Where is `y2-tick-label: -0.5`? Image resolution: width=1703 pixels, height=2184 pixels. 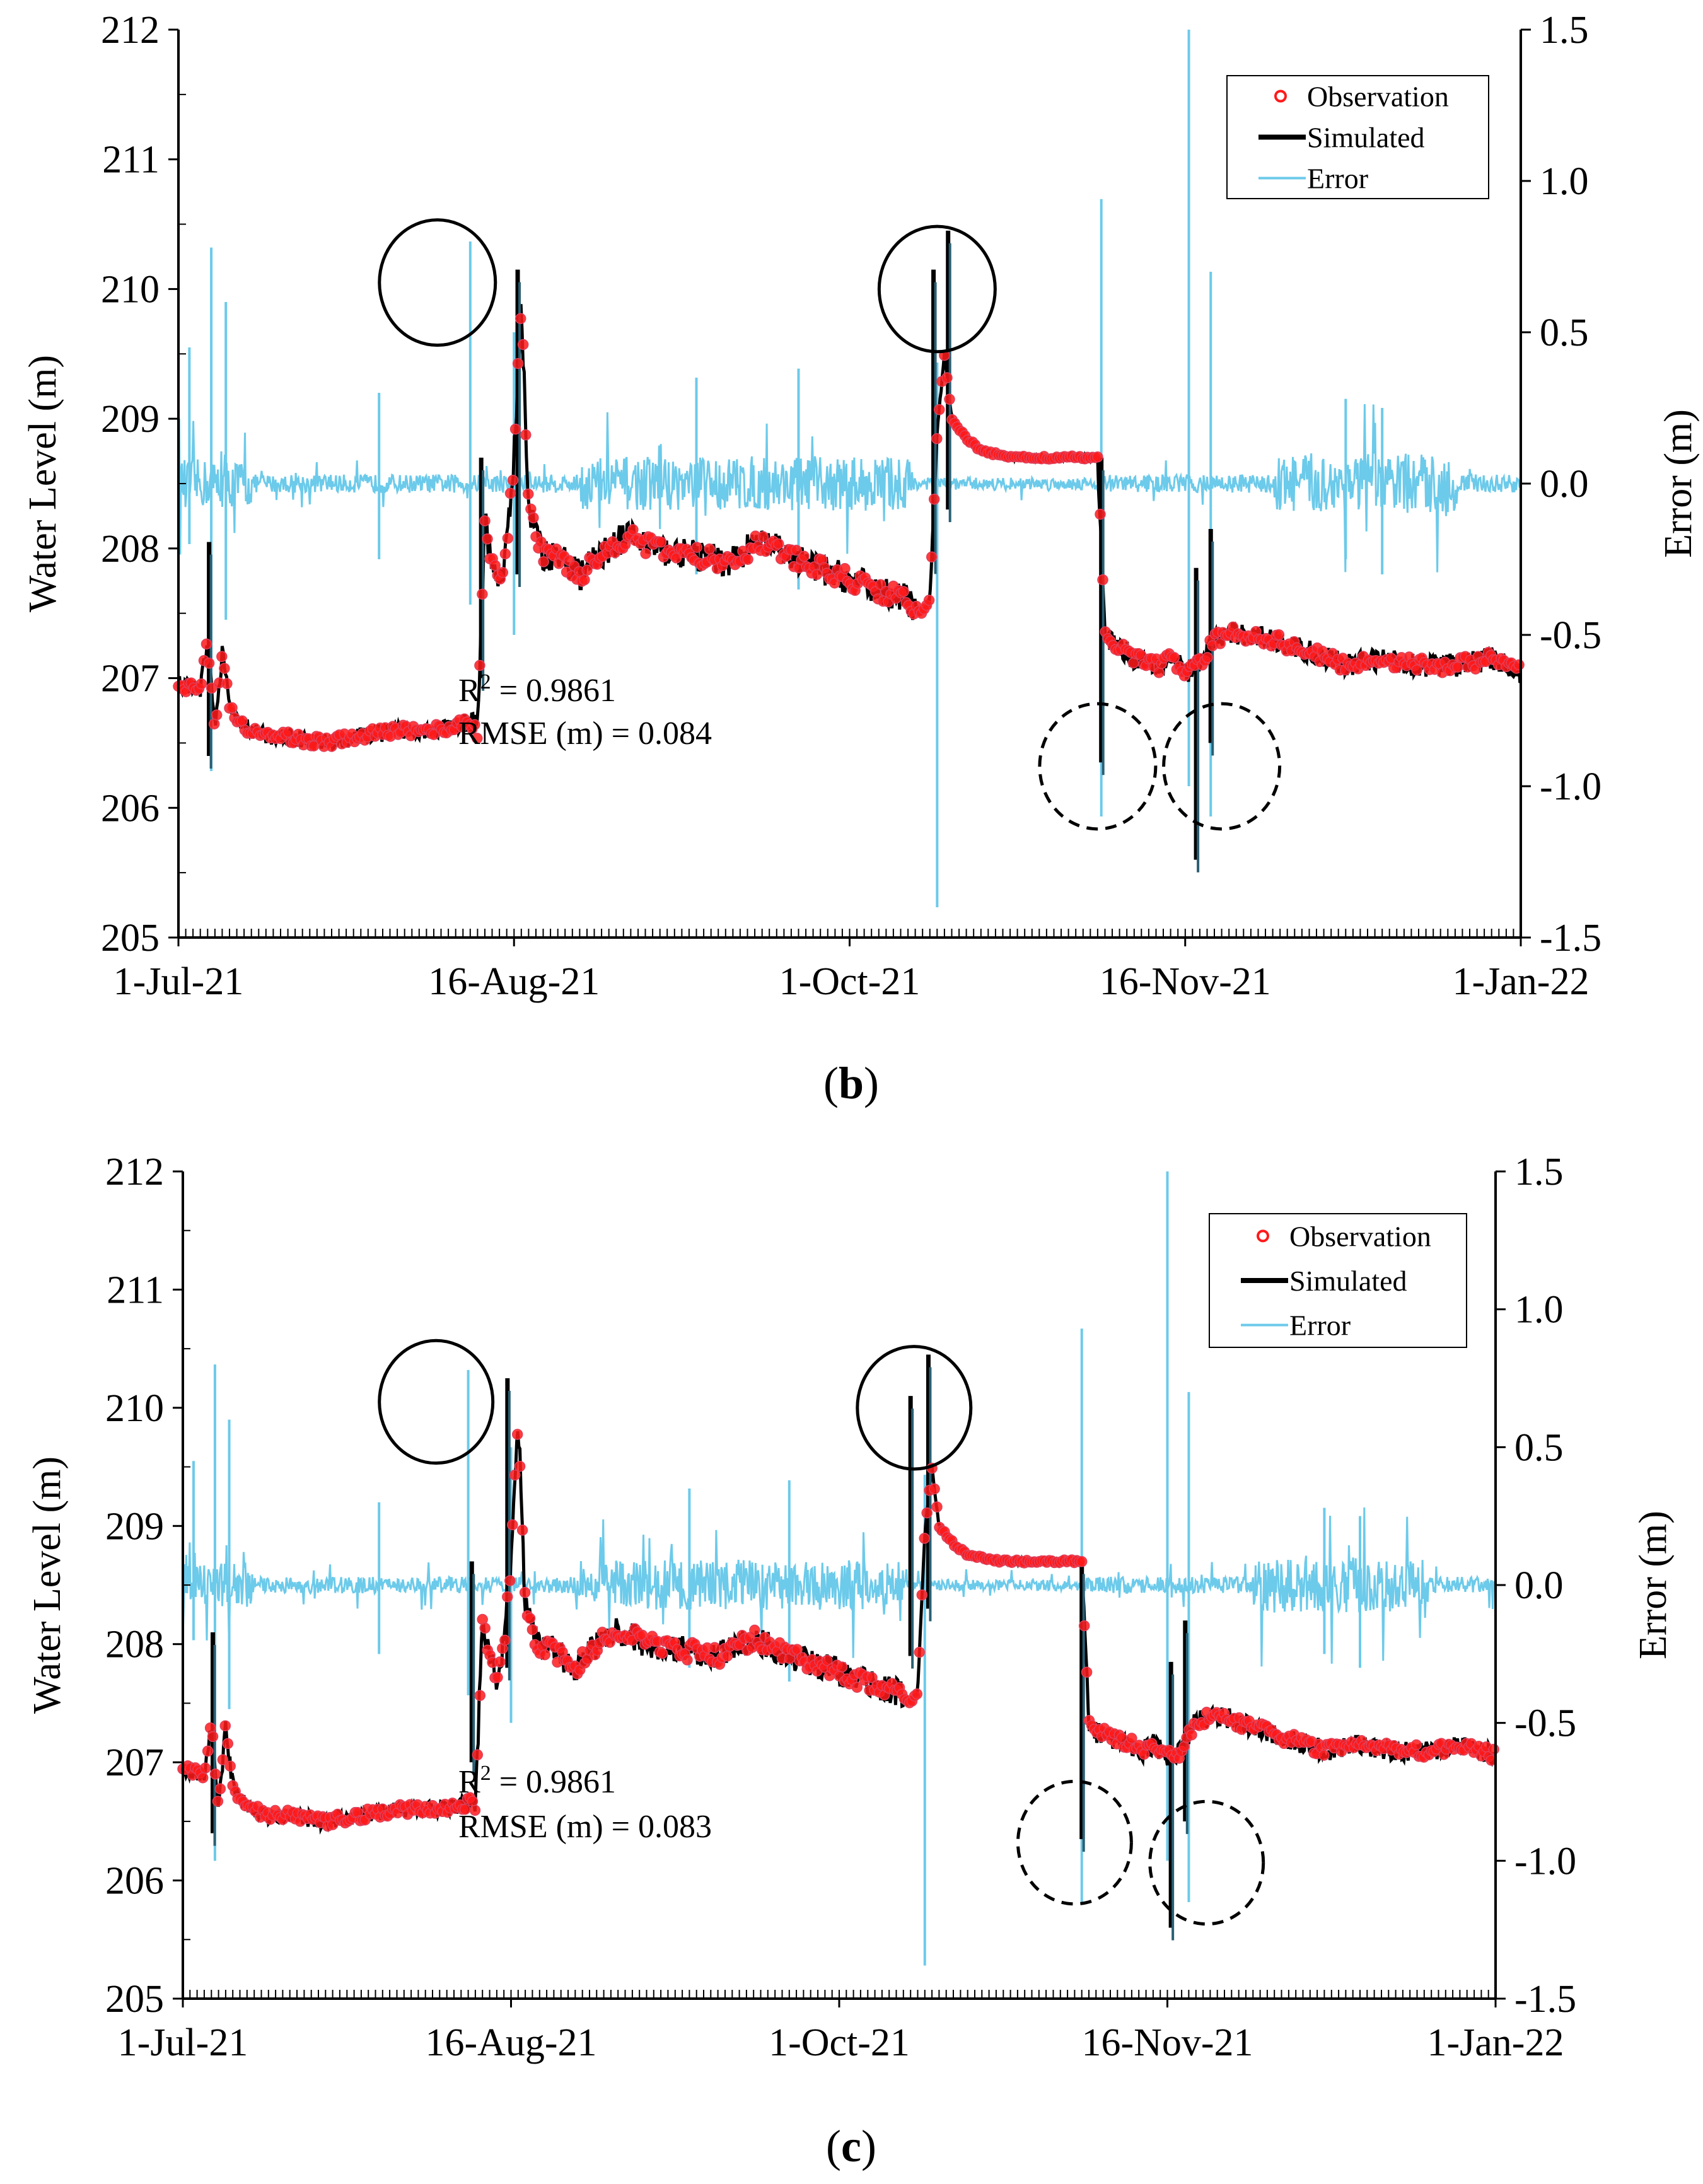
y2-tick-label: -0.5 is located at coordinates (1571, 635).